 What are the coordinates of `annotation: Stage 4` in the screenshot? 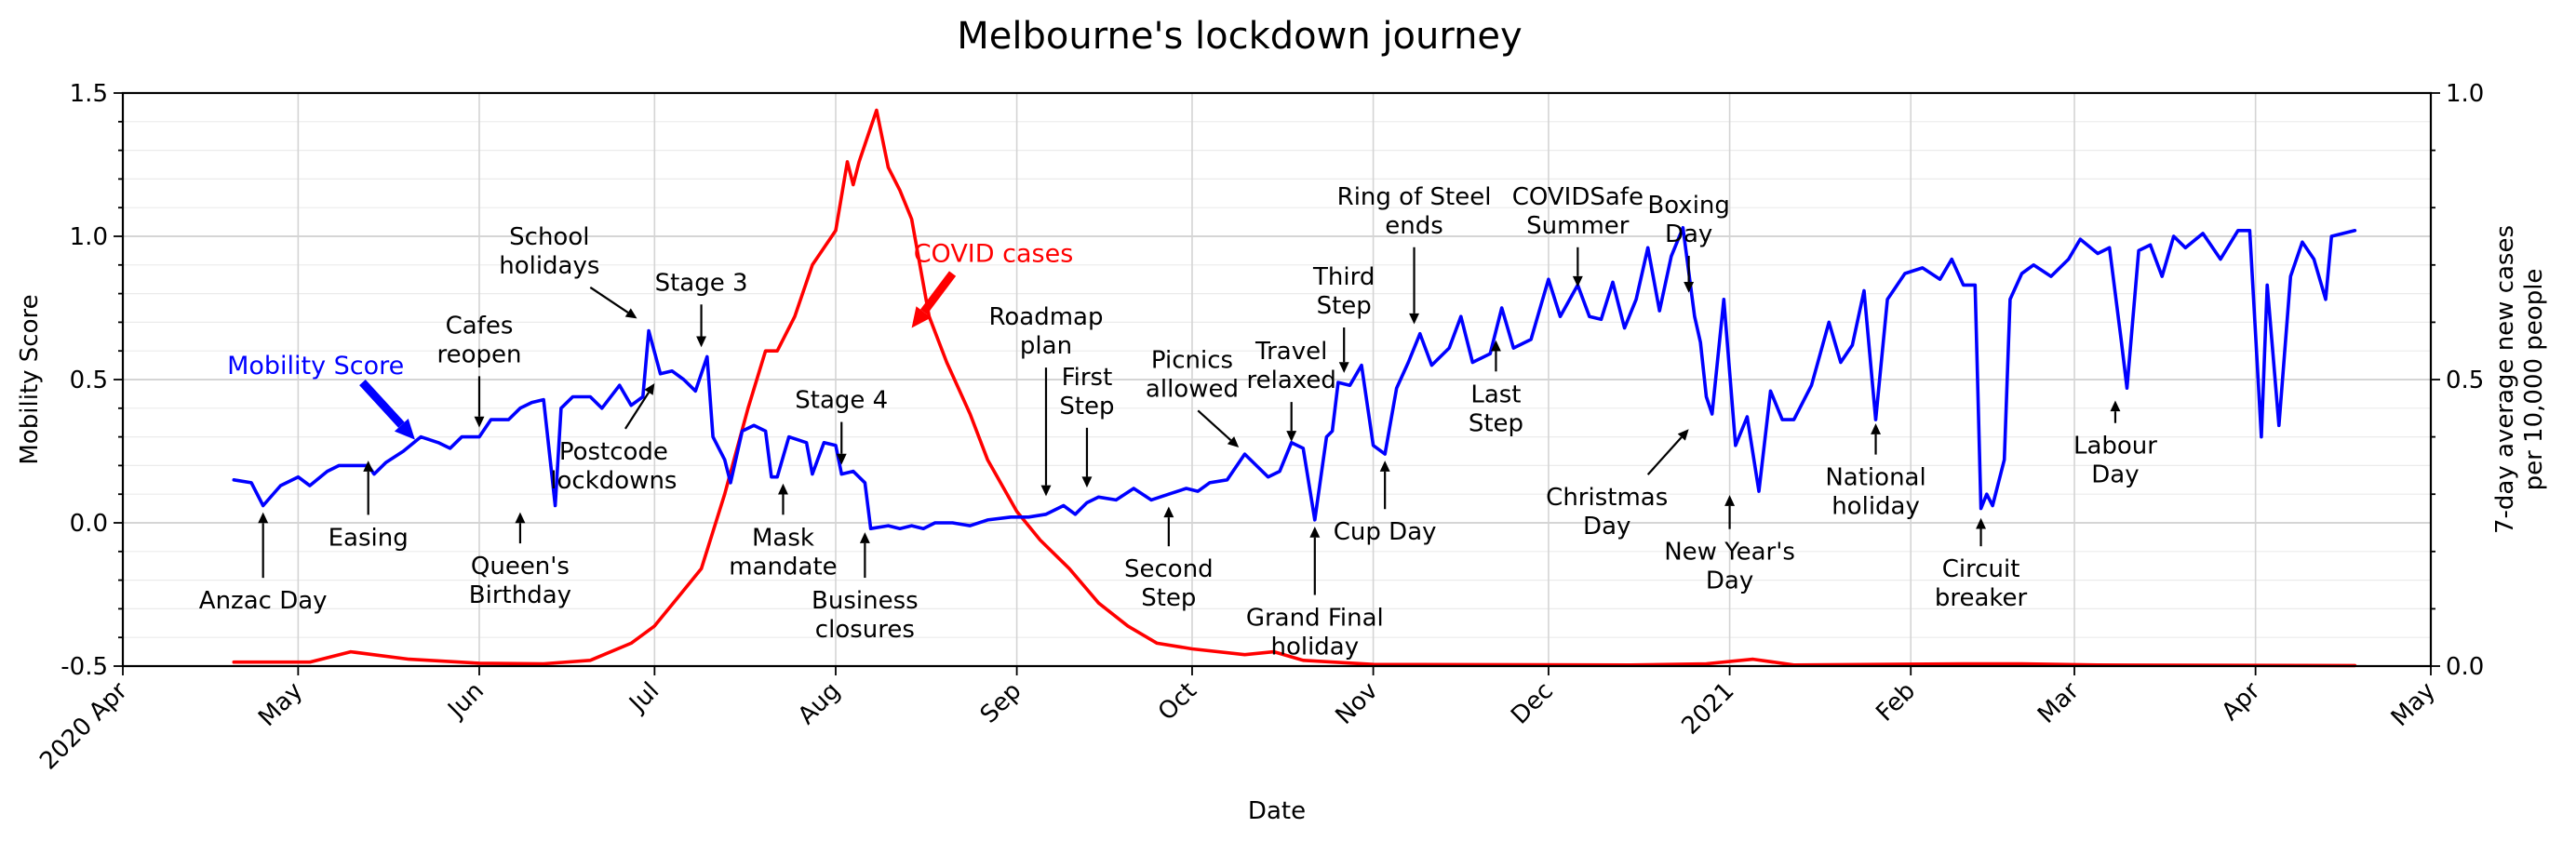 It's located at (841, 426).